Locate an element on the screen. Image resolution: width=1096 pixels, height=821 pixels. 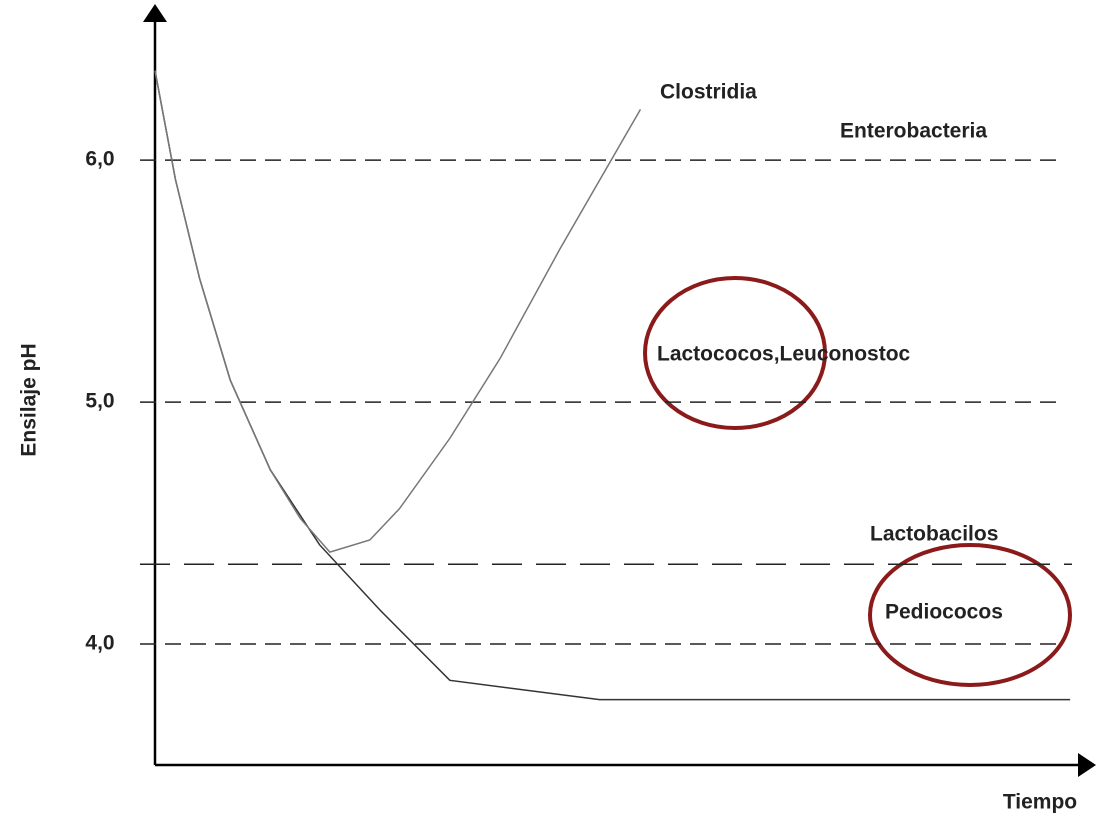
x-axis-arrow is located at coordinates (1087, 765).